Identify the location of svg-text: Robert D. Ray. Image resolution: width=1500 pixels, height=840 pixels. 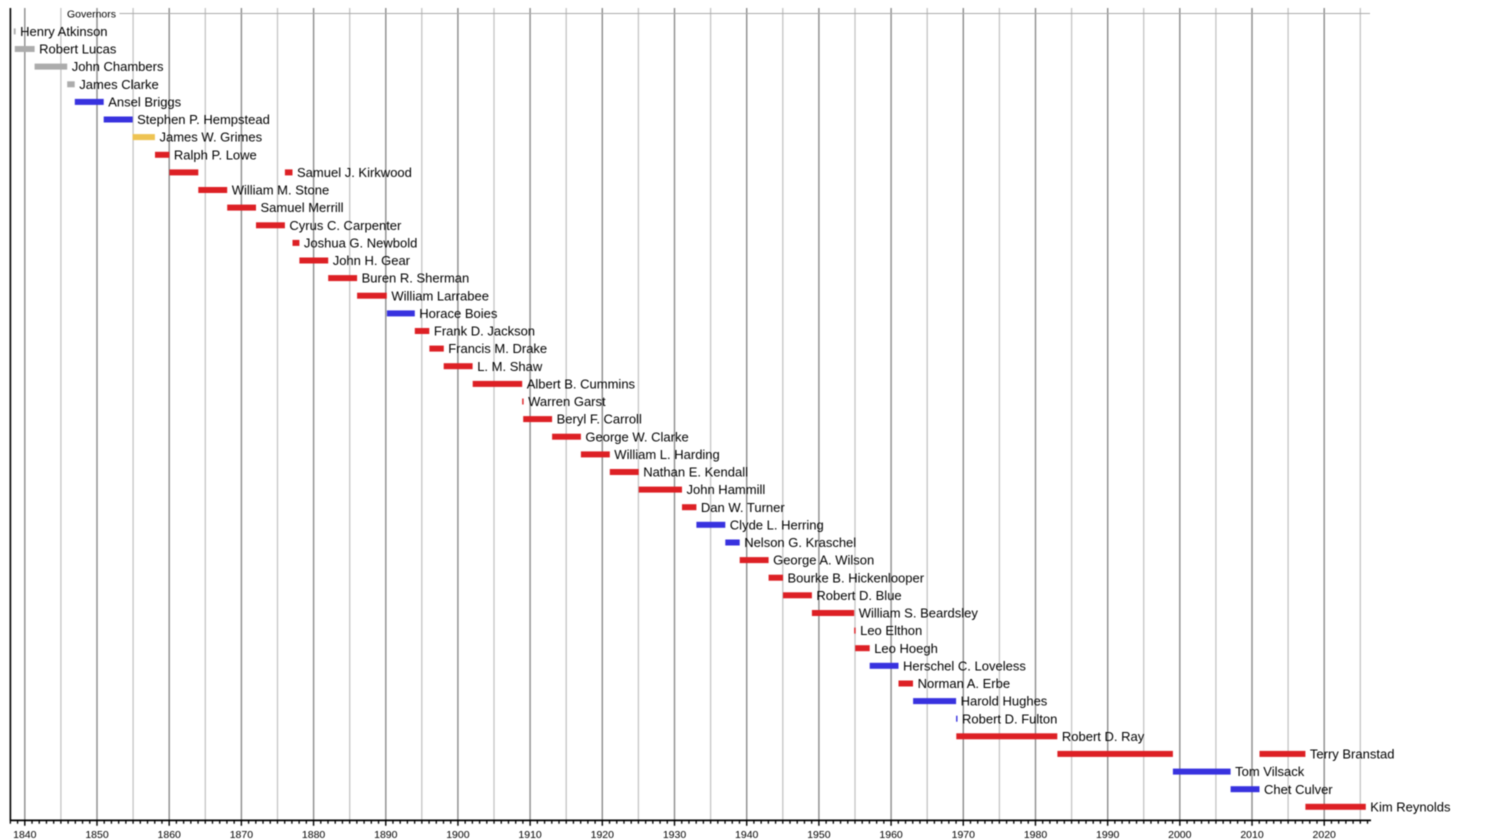
(1103, 736).